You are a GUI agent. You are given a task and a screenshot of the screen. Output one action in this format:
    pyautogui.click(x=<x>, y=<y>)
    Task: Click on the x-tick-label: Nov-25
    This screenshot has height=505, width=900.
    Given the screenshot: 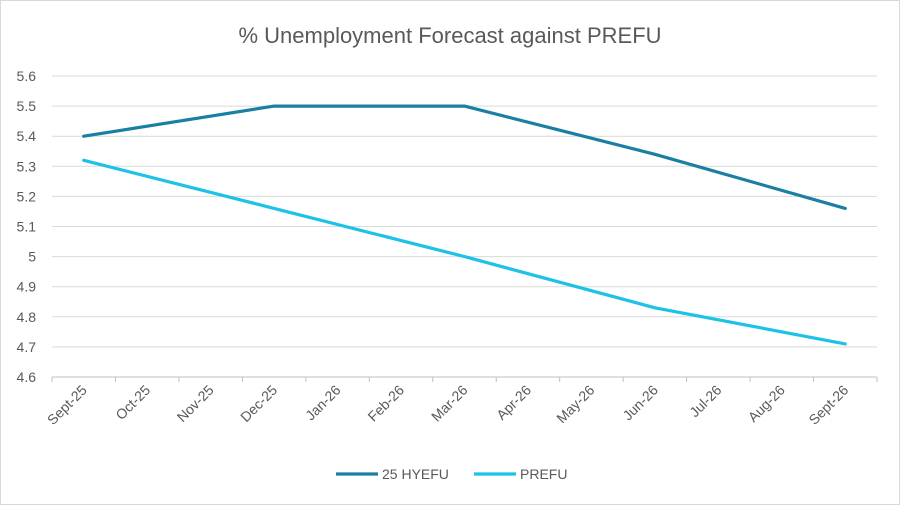 What is the action you would take?
    pyautogui.click(x=195, y=403)
    